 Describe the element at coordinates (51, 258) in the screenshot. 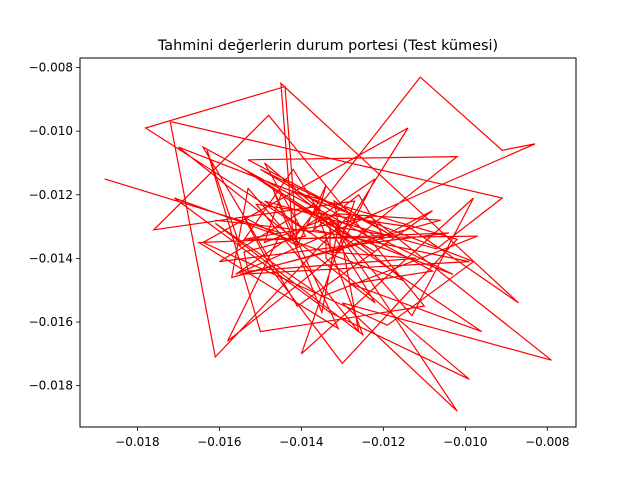

I see `y-tick-label: −0.014` at that location.